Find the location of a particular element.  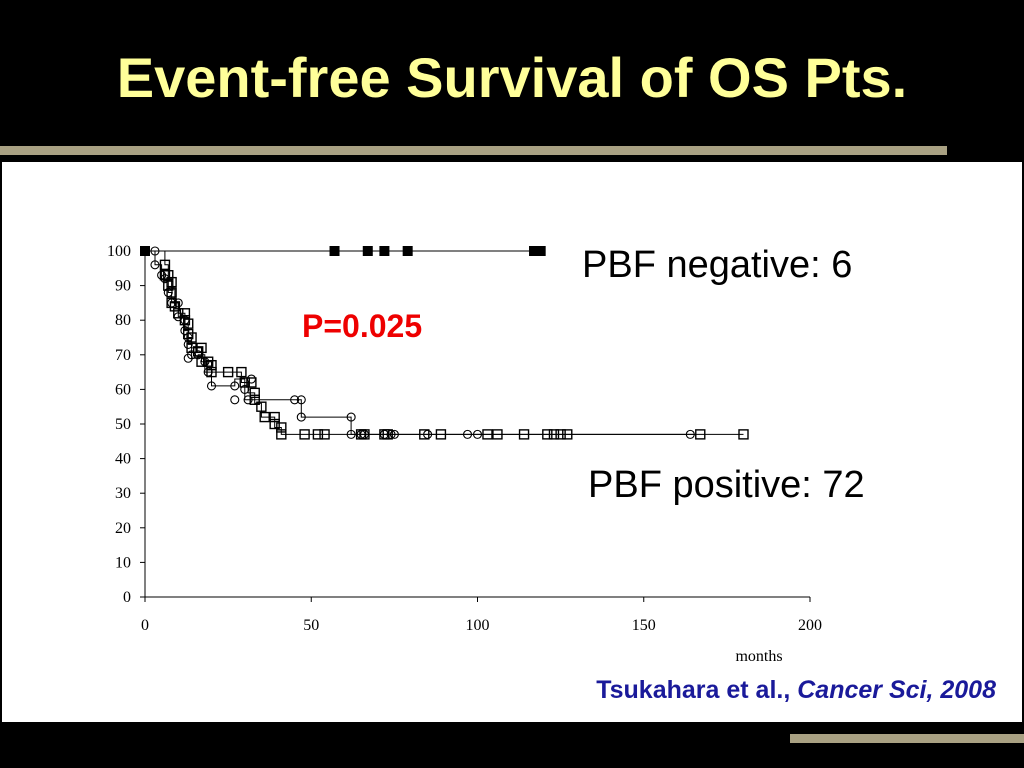

x-tick-label: 0 is located at coordinates (145, 625).